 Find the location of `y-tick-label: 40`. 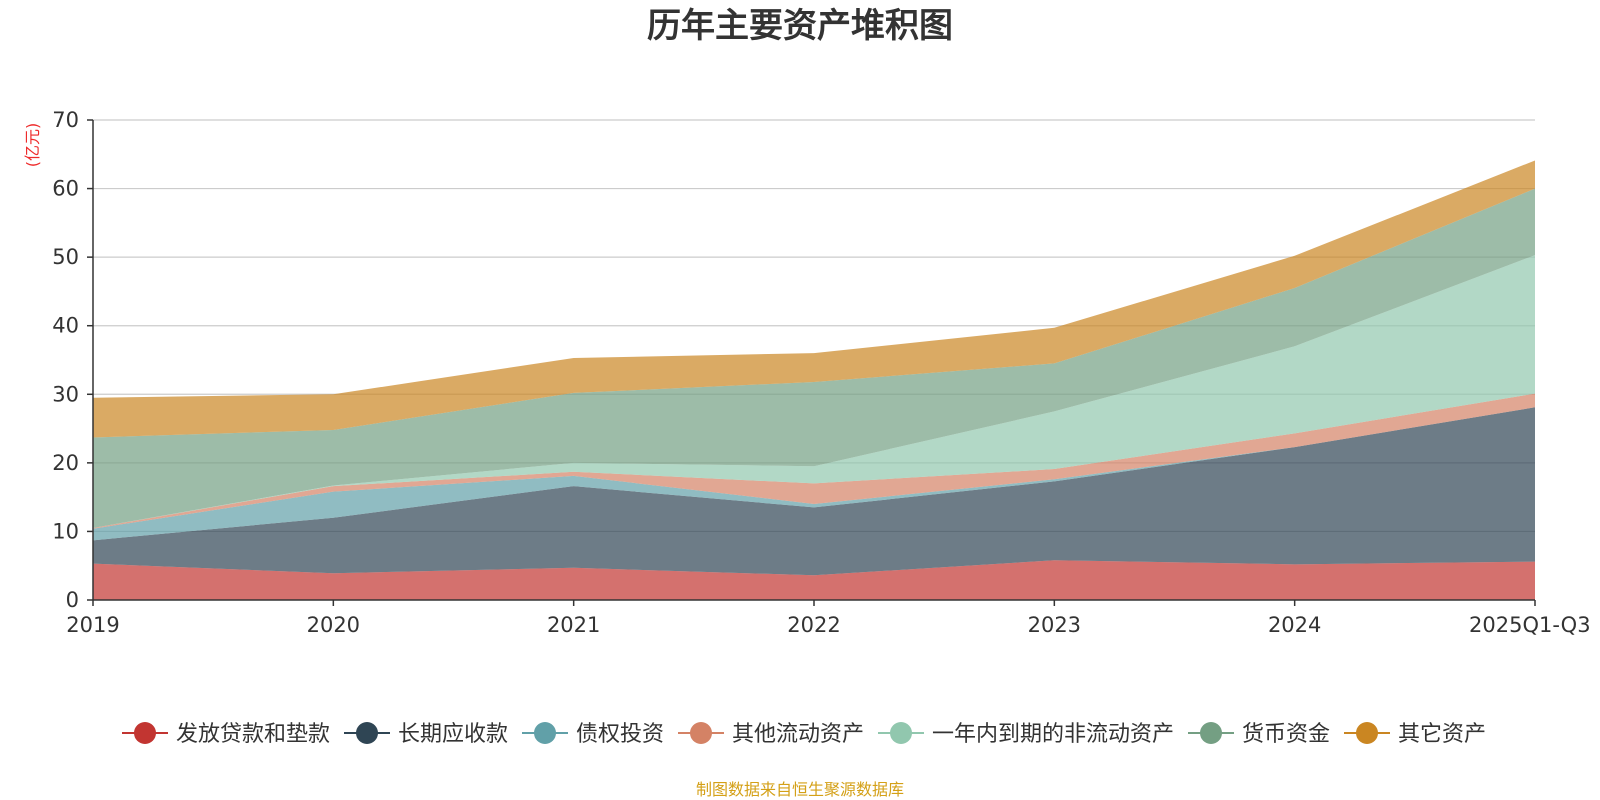

y-tick-label: 40 is located at coordinates (65, 326).